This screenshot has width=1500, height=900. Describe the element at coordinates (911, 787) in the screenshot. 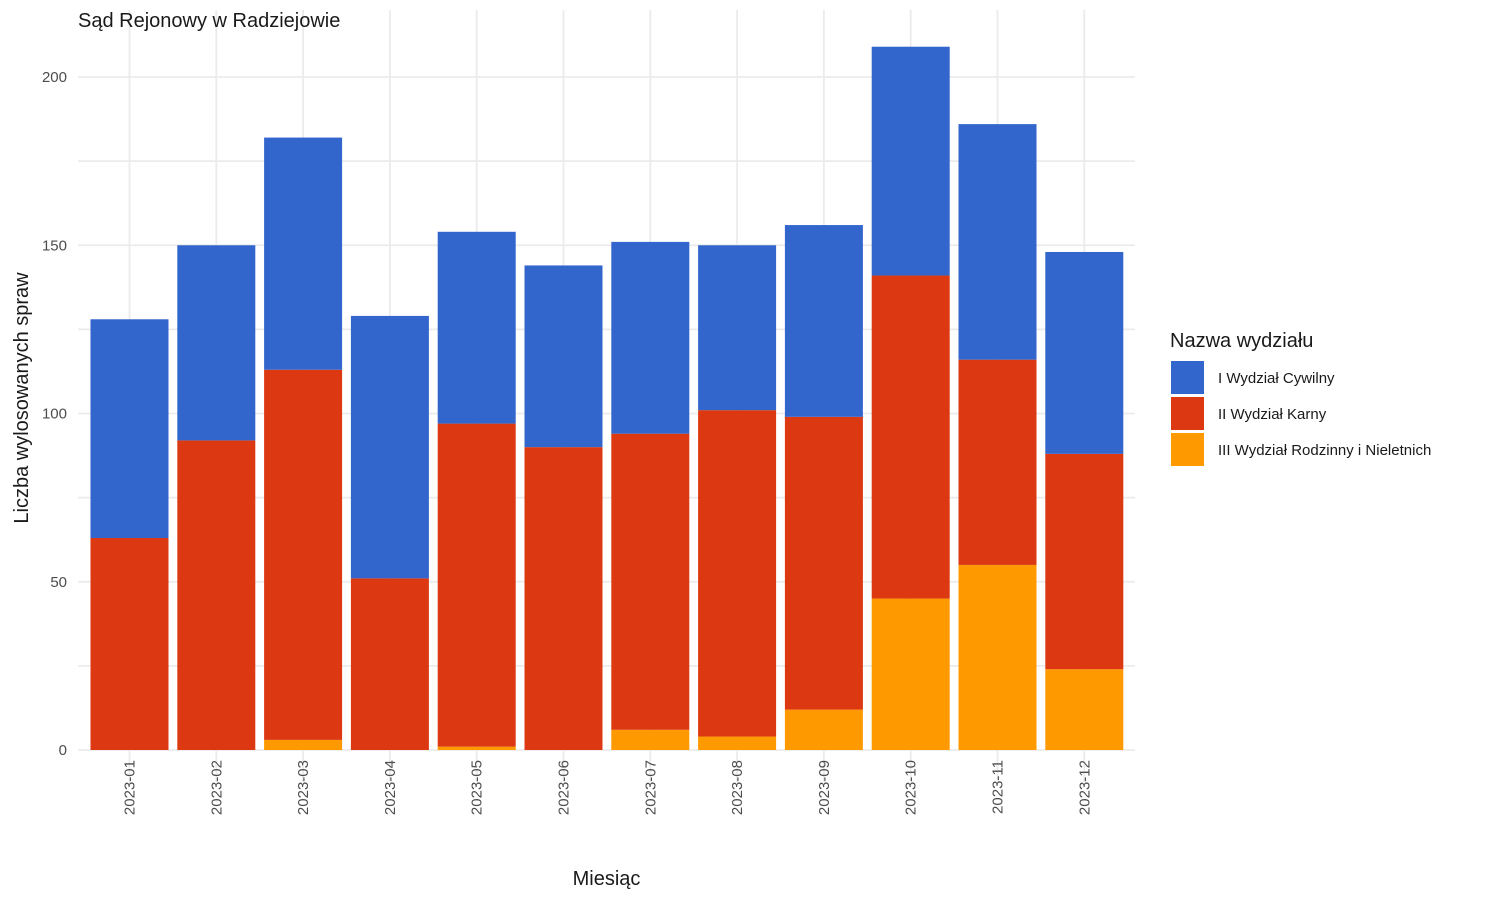

I see `x-tick-label: 2023-10` at that location.